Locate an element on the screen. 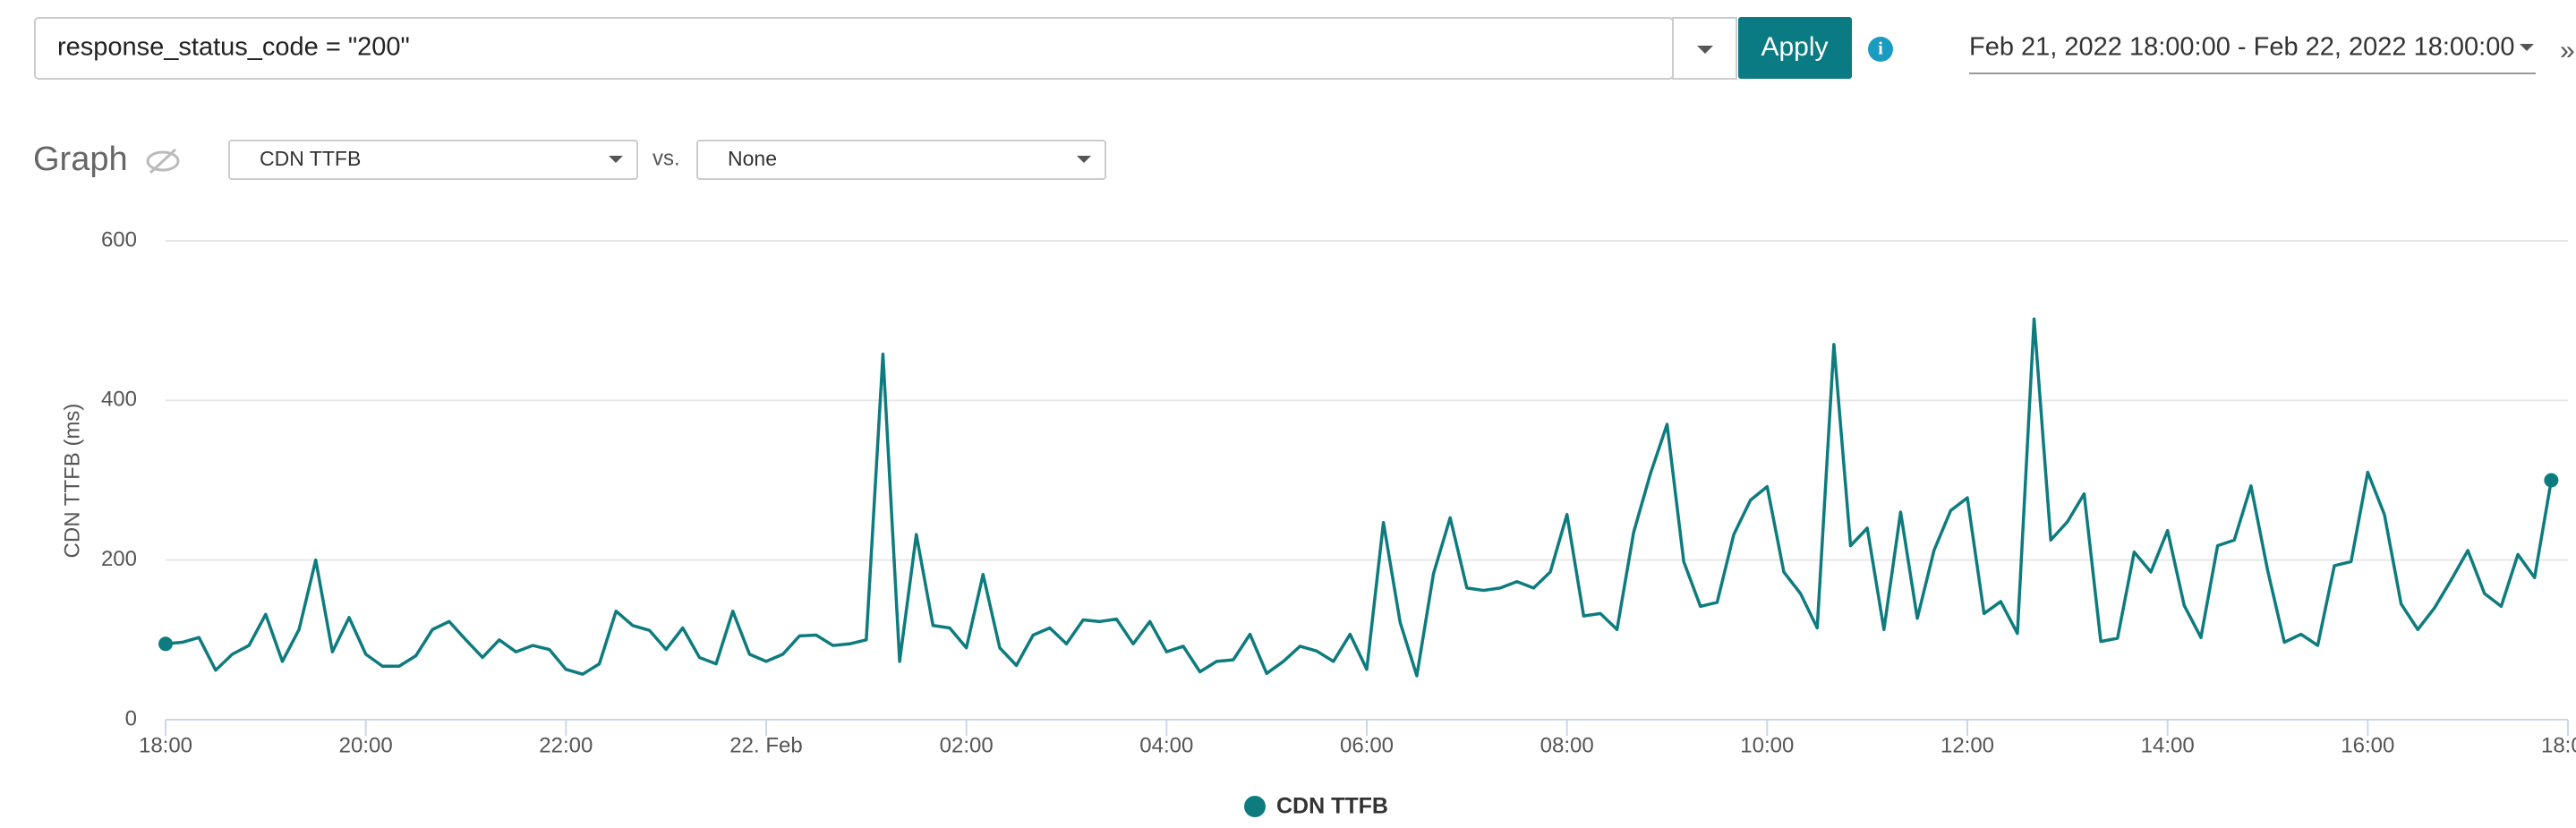  x-tick-label: 14:00 is located at coordinates (2168, 745).